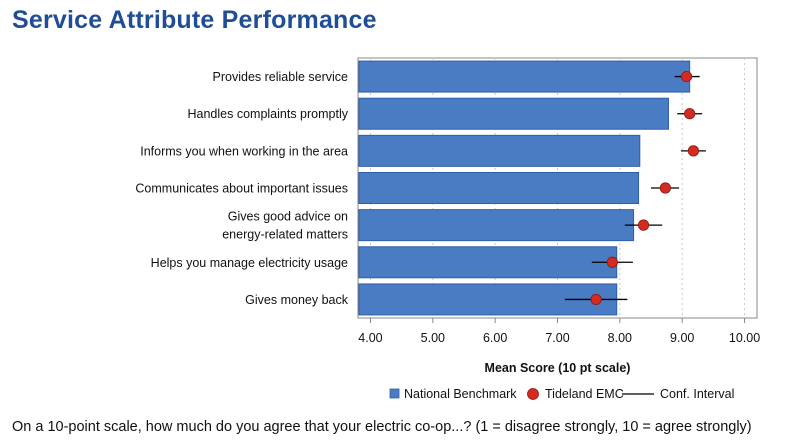 This screenshot has width=790, height=445. What do you see at coordinates (241, 189) in the screenshot?
I see `category-label: Communicates about important issues` at bounding box center [241, 189].